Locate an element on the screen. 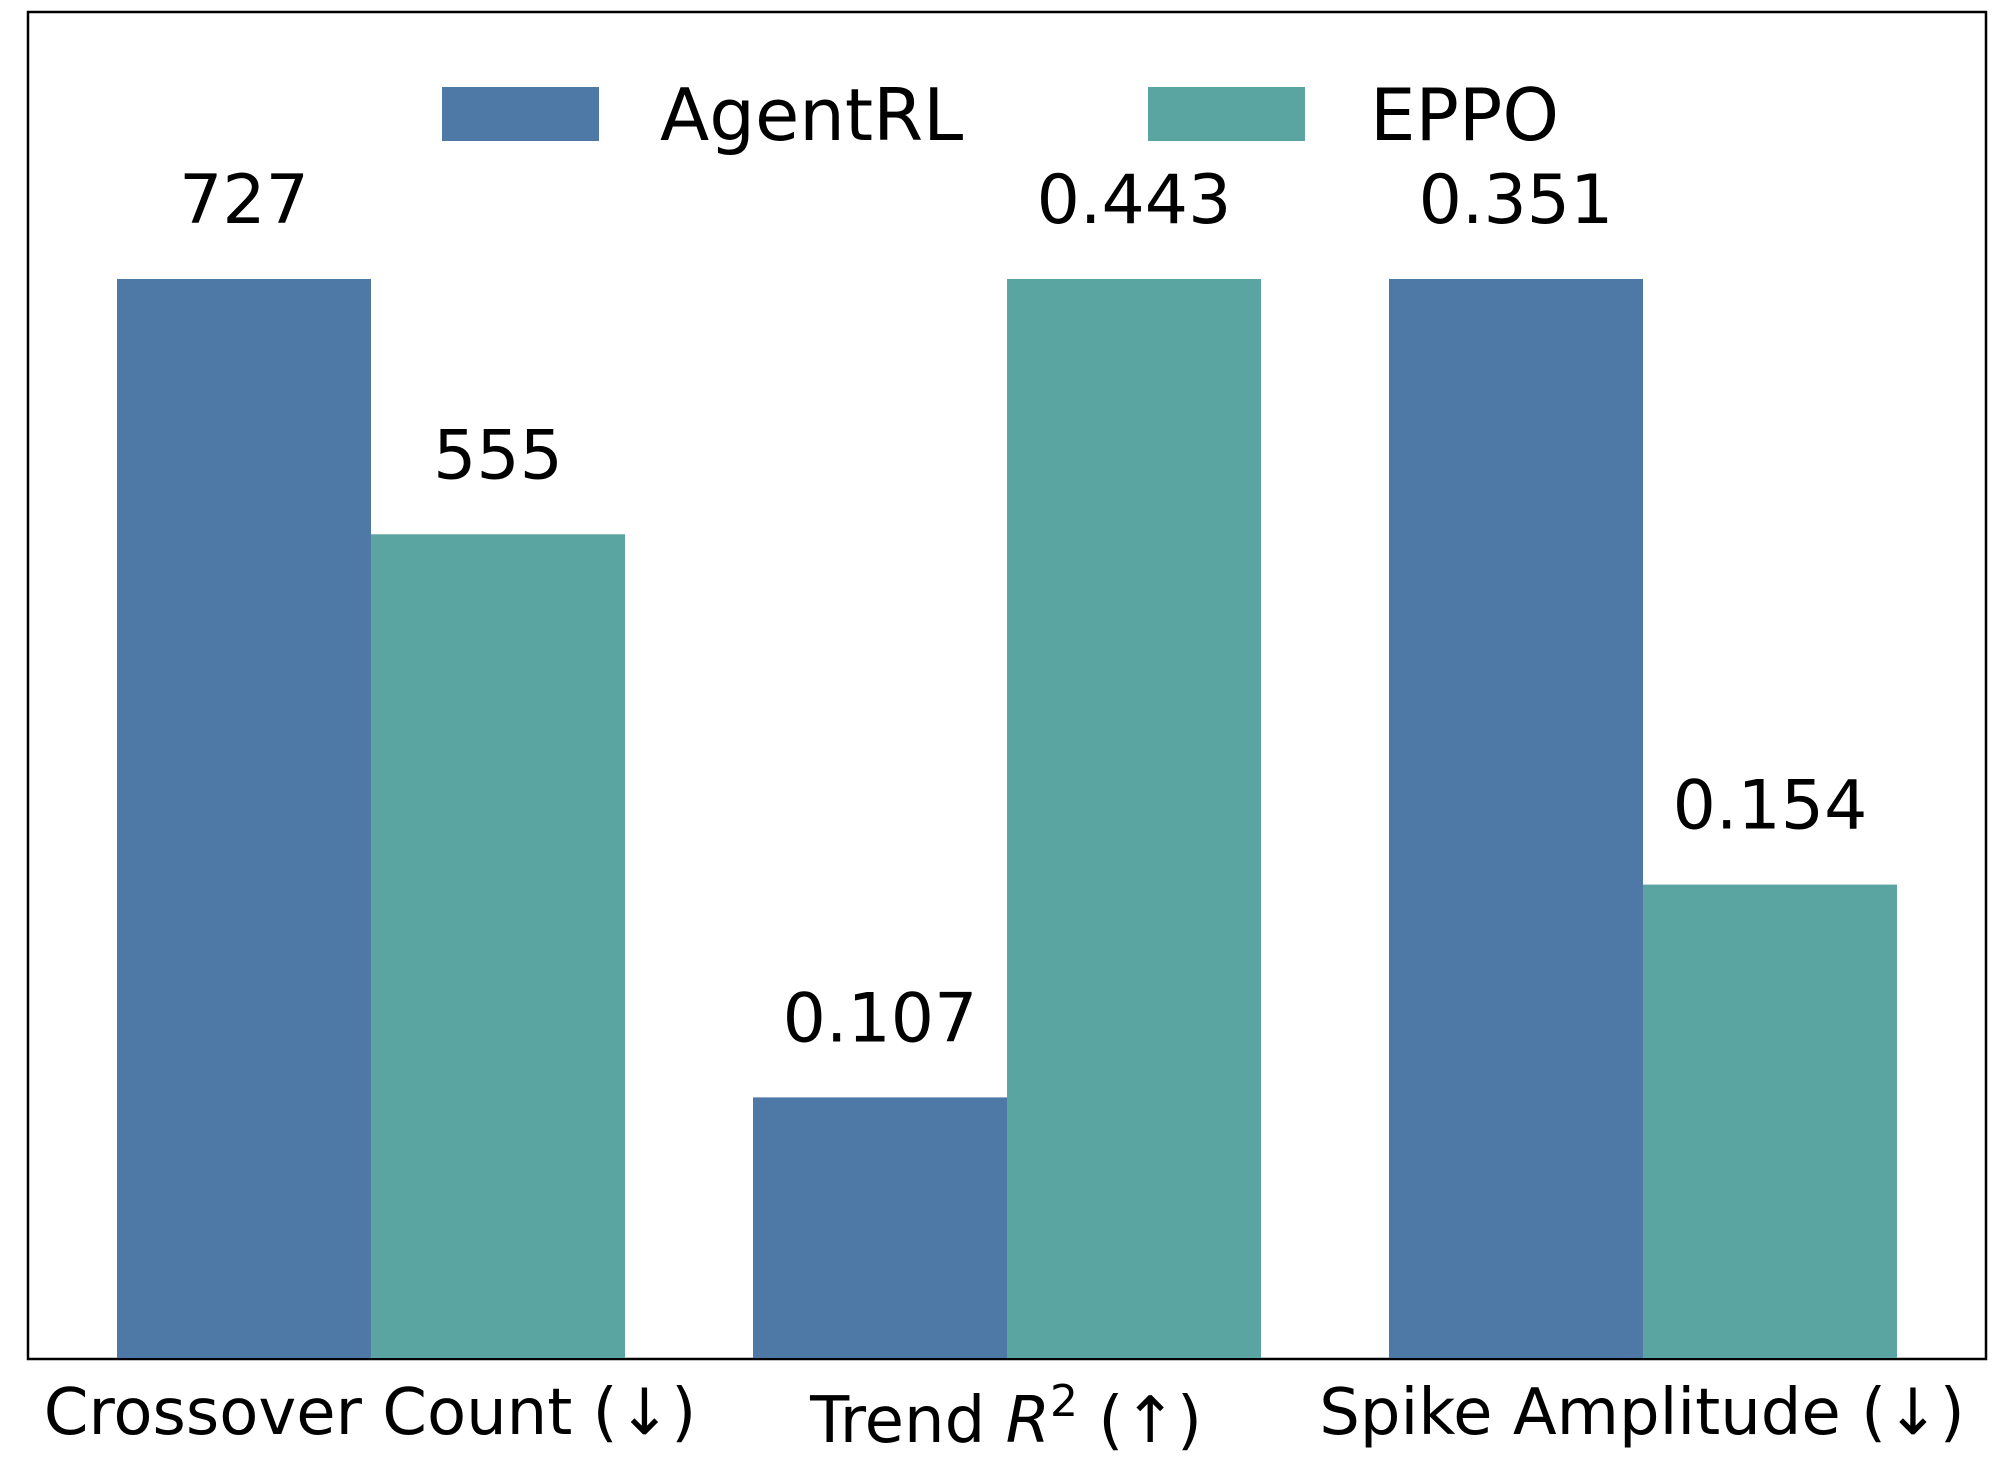 This screenshot has width=2004, height=1460. legend-label-agentrl: AgentRL is located at coordinates (811, 115).